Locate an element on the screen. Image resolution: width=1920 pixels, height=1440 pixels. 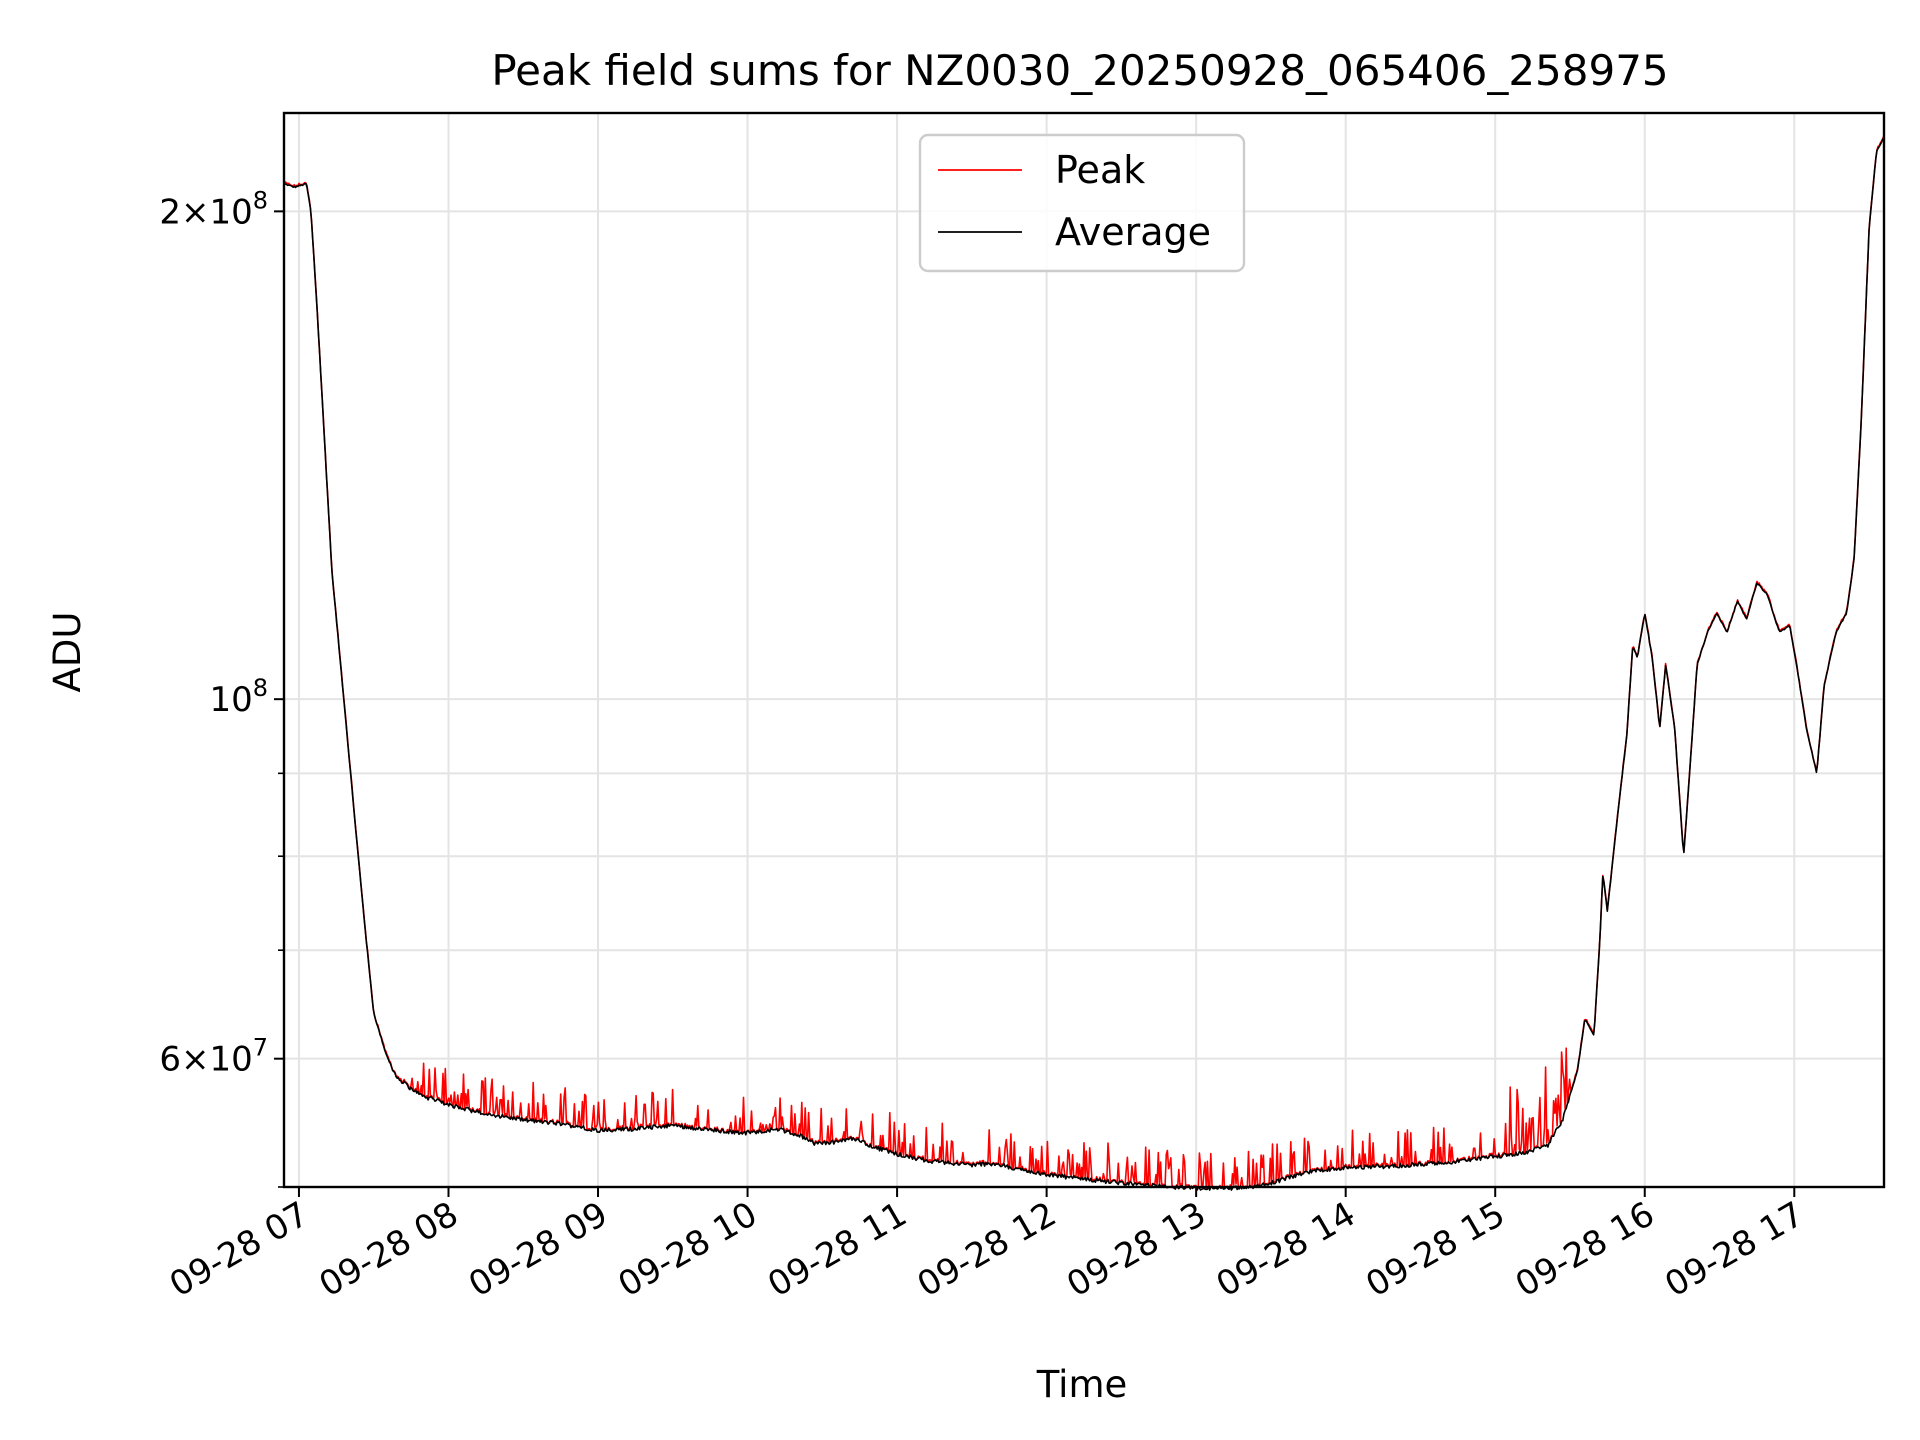
legend: Peak Average is located at coordinates (1082, 203).